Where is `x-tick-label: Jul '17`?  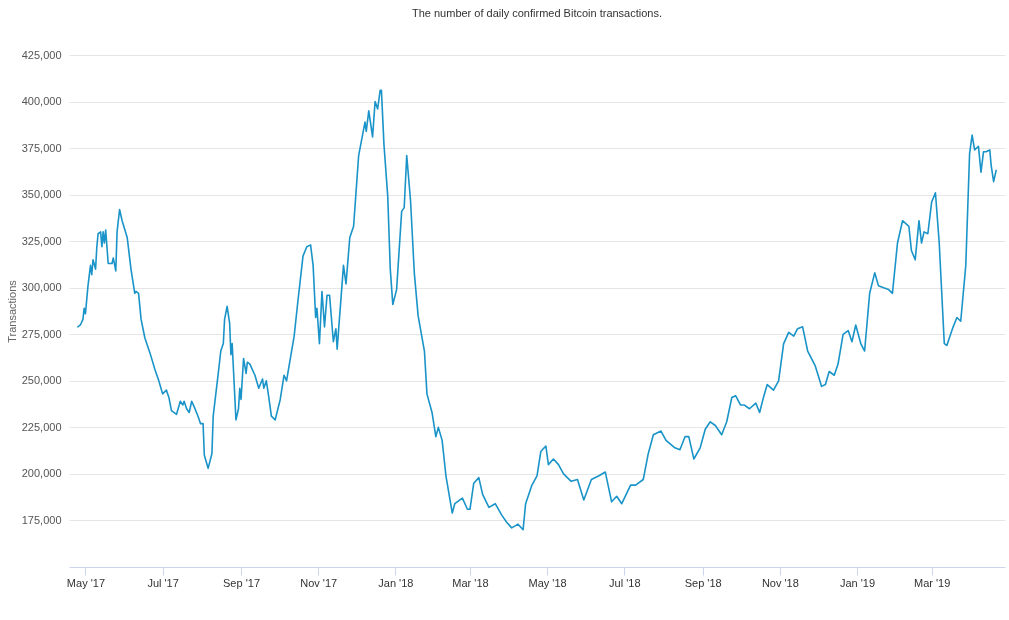
x-tick-label: Jul '17 is located at coordinates (163, 582).